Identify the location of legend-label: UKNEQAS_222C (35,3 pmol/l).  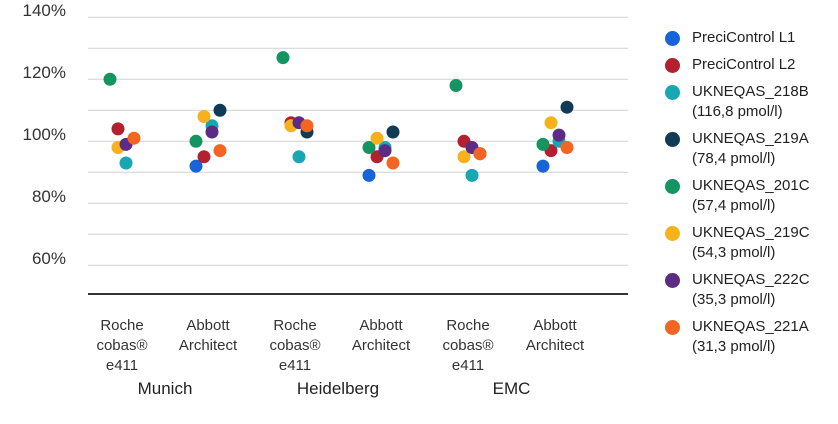
(751, 290).